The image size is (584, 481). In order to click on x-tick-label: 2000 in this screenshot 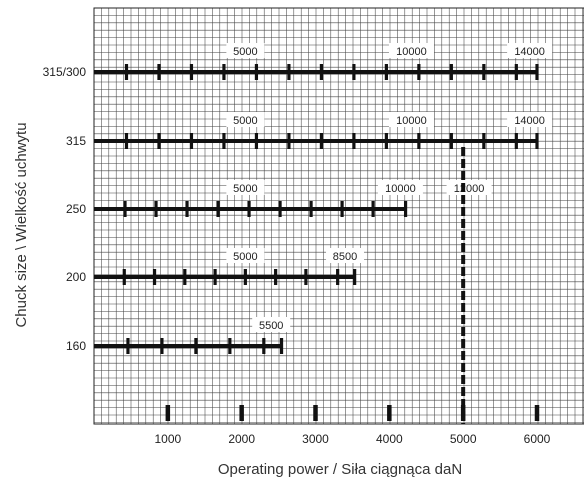, I will do `click(241, 439)`.